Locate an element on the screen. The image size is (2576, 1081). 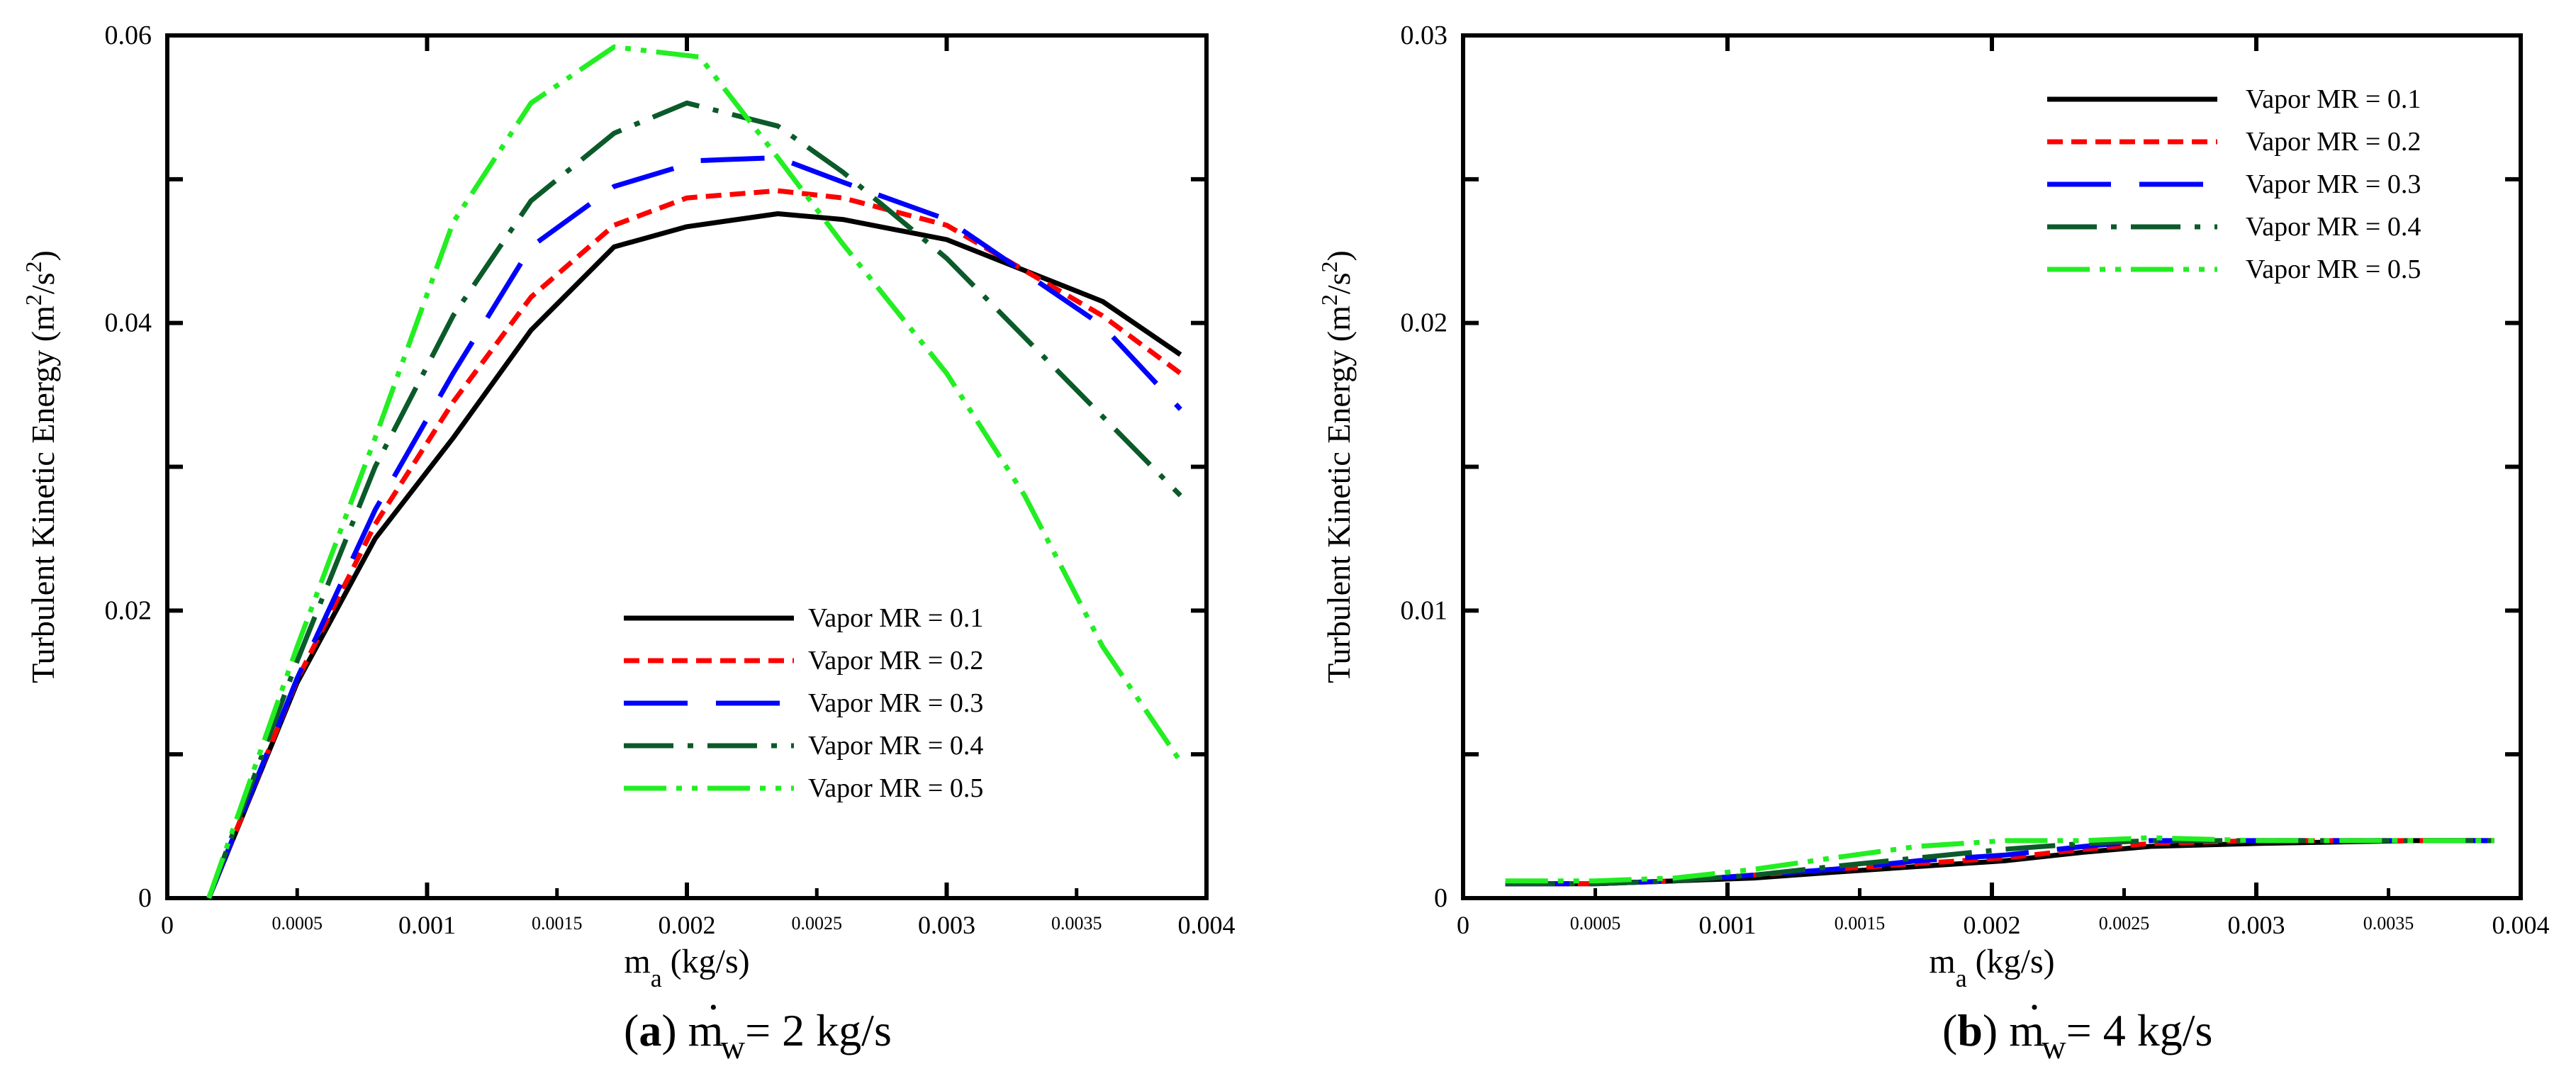
panel-caption: (a) m·w= 2 kg/s is located at coordinates (758, 1025).